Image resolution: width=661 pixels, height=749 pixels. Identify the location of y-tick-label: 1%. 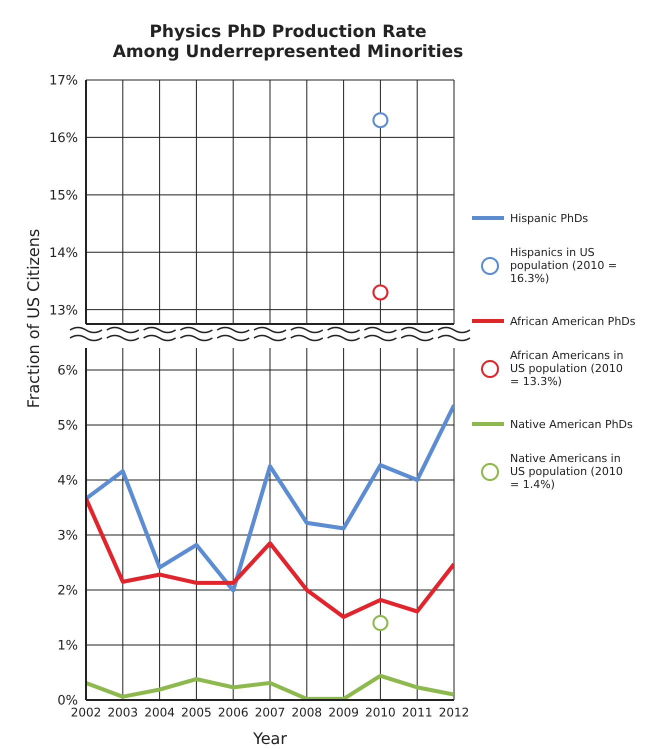
(67, 646).